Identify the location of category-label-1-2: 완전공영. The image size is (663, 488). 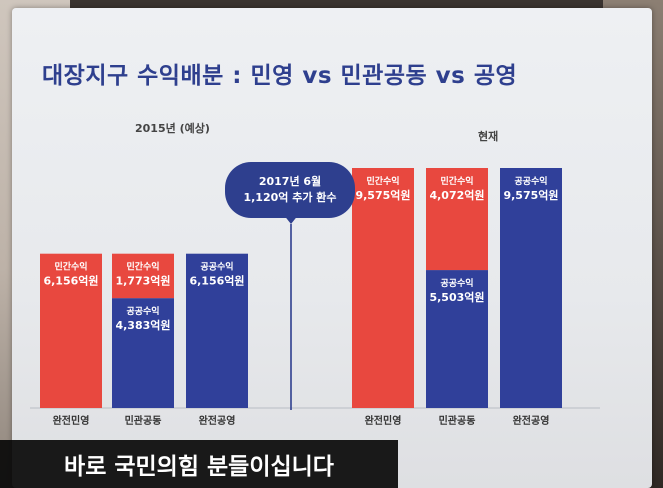
(531, 420).